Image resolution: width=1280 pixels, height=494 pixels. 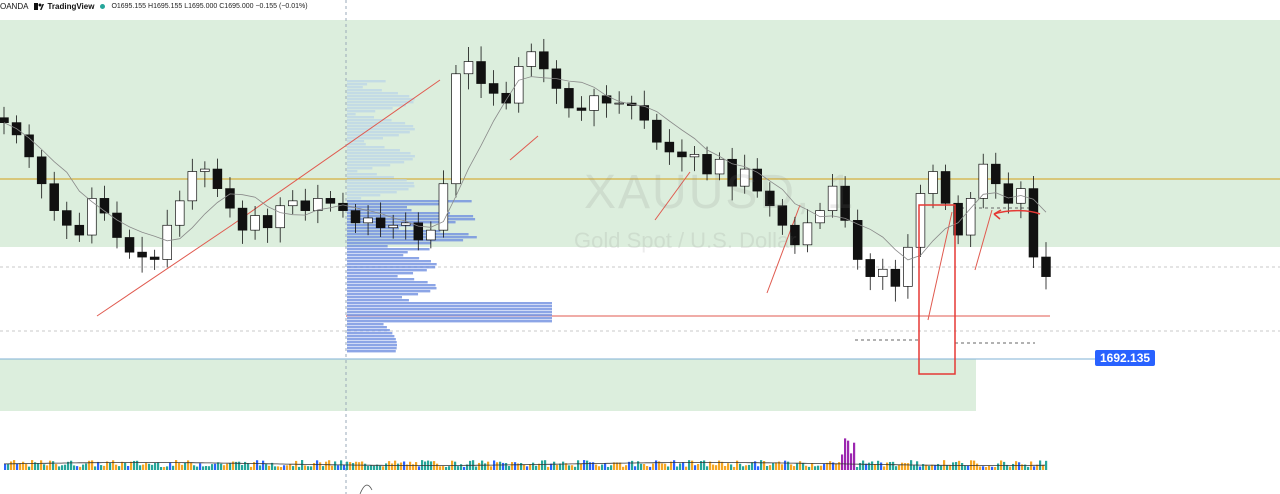 I want to click on highlight-box, so click(x=937, y=289).